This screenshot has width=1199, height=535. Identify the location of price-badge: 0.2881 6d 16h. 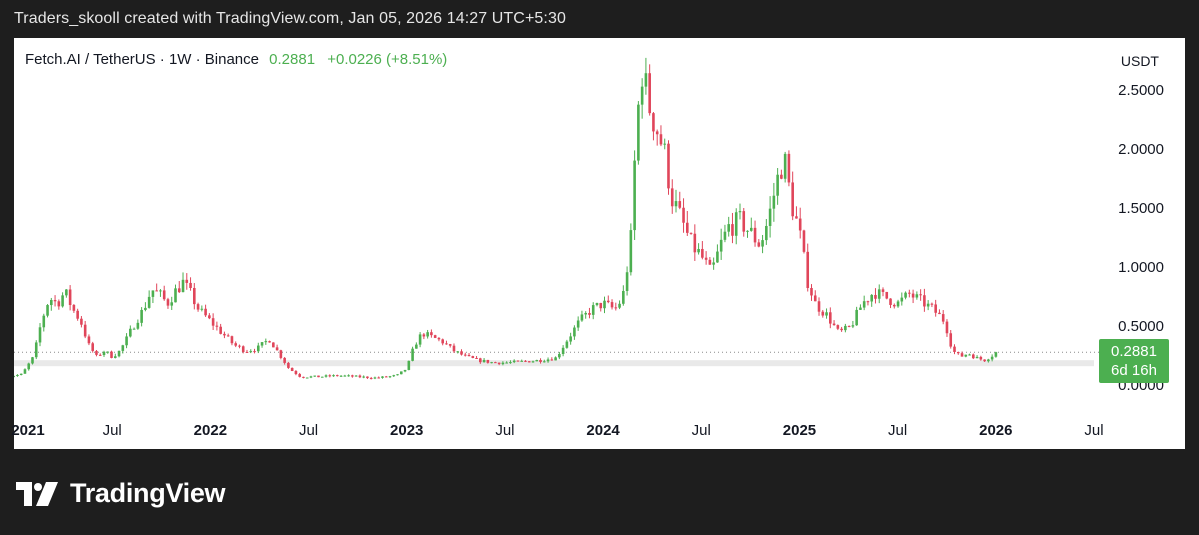
(1134, 361).